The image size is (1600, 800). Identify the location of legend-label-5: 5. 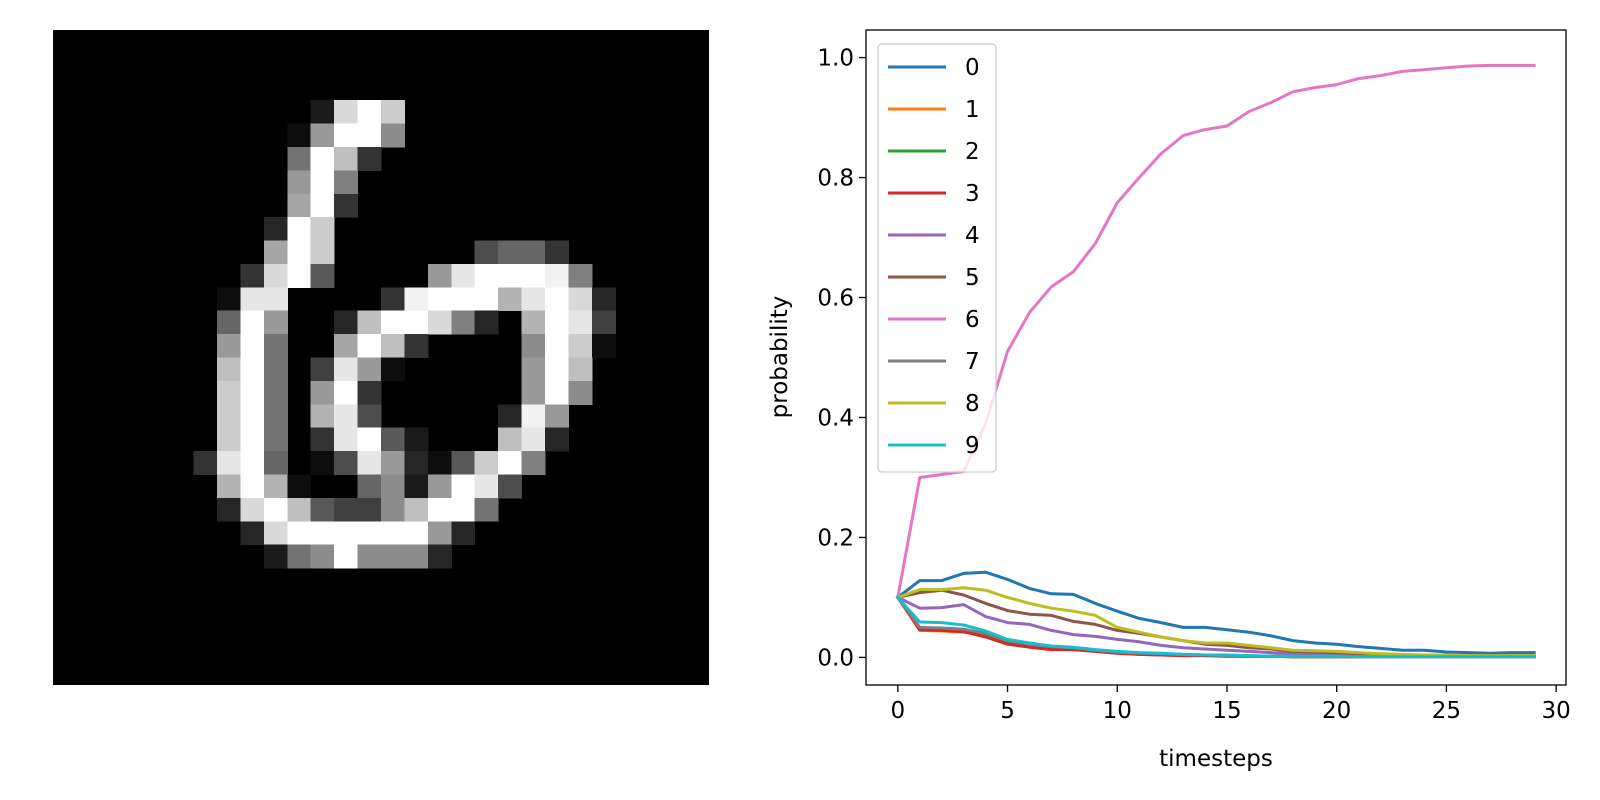
(972, 278).